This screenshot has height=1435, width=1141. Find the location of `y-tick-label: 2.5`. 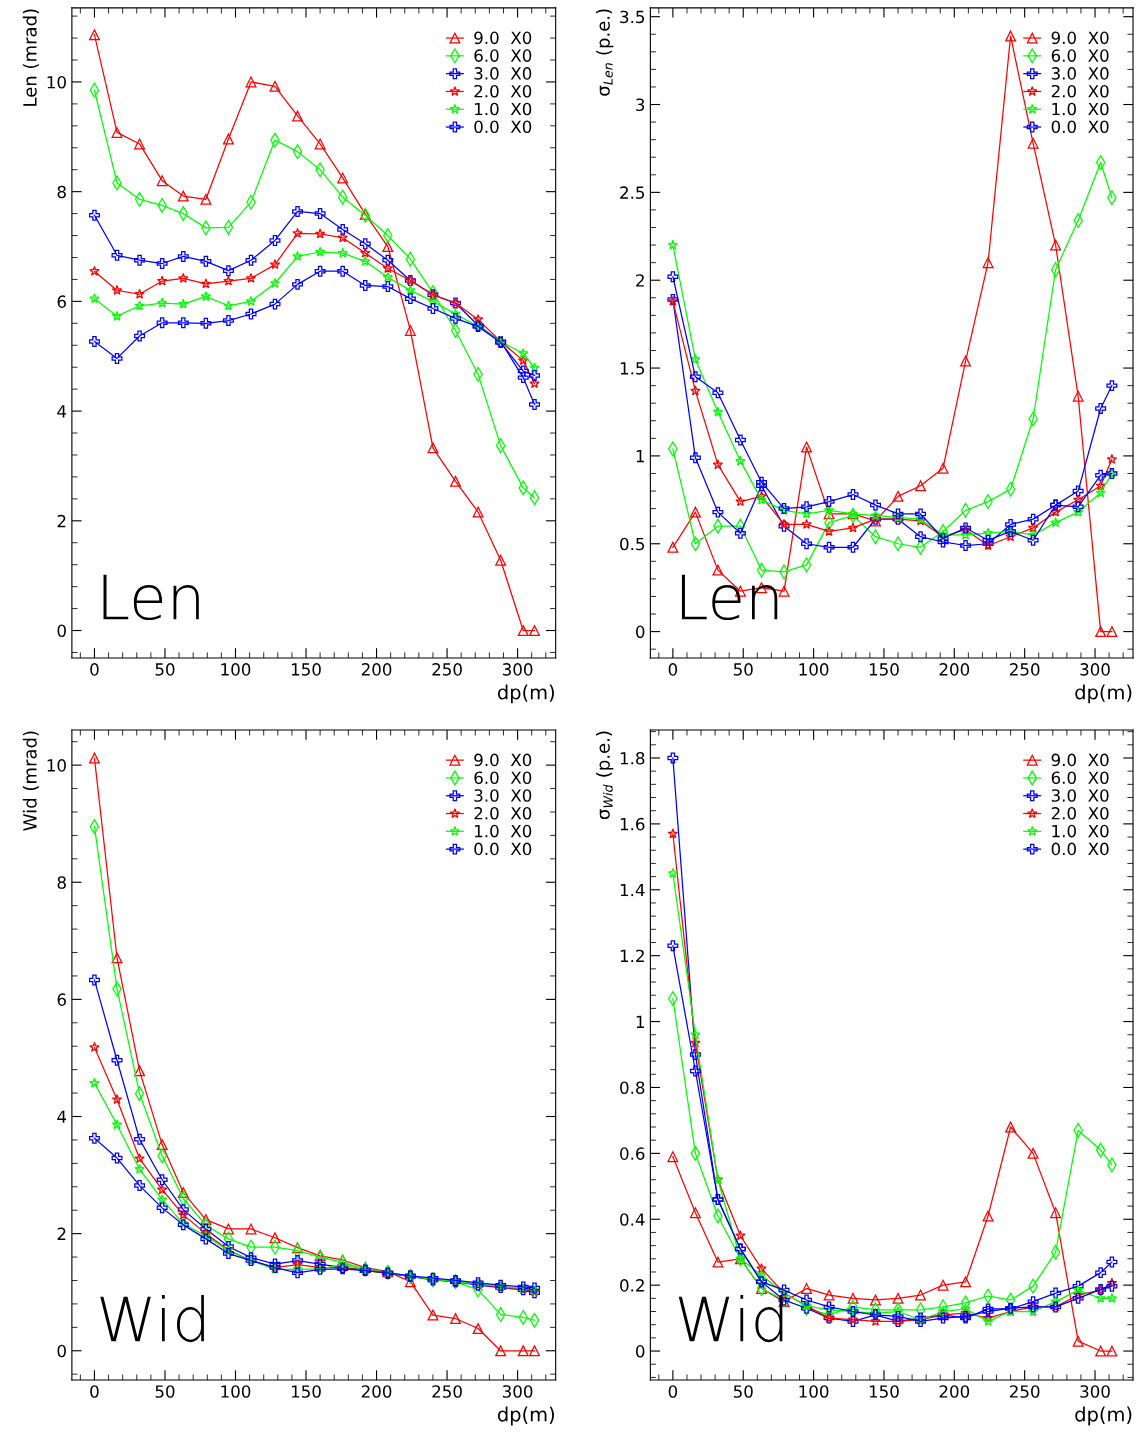

y-tick-label: 2.5 is located at coordinates (632, 192).